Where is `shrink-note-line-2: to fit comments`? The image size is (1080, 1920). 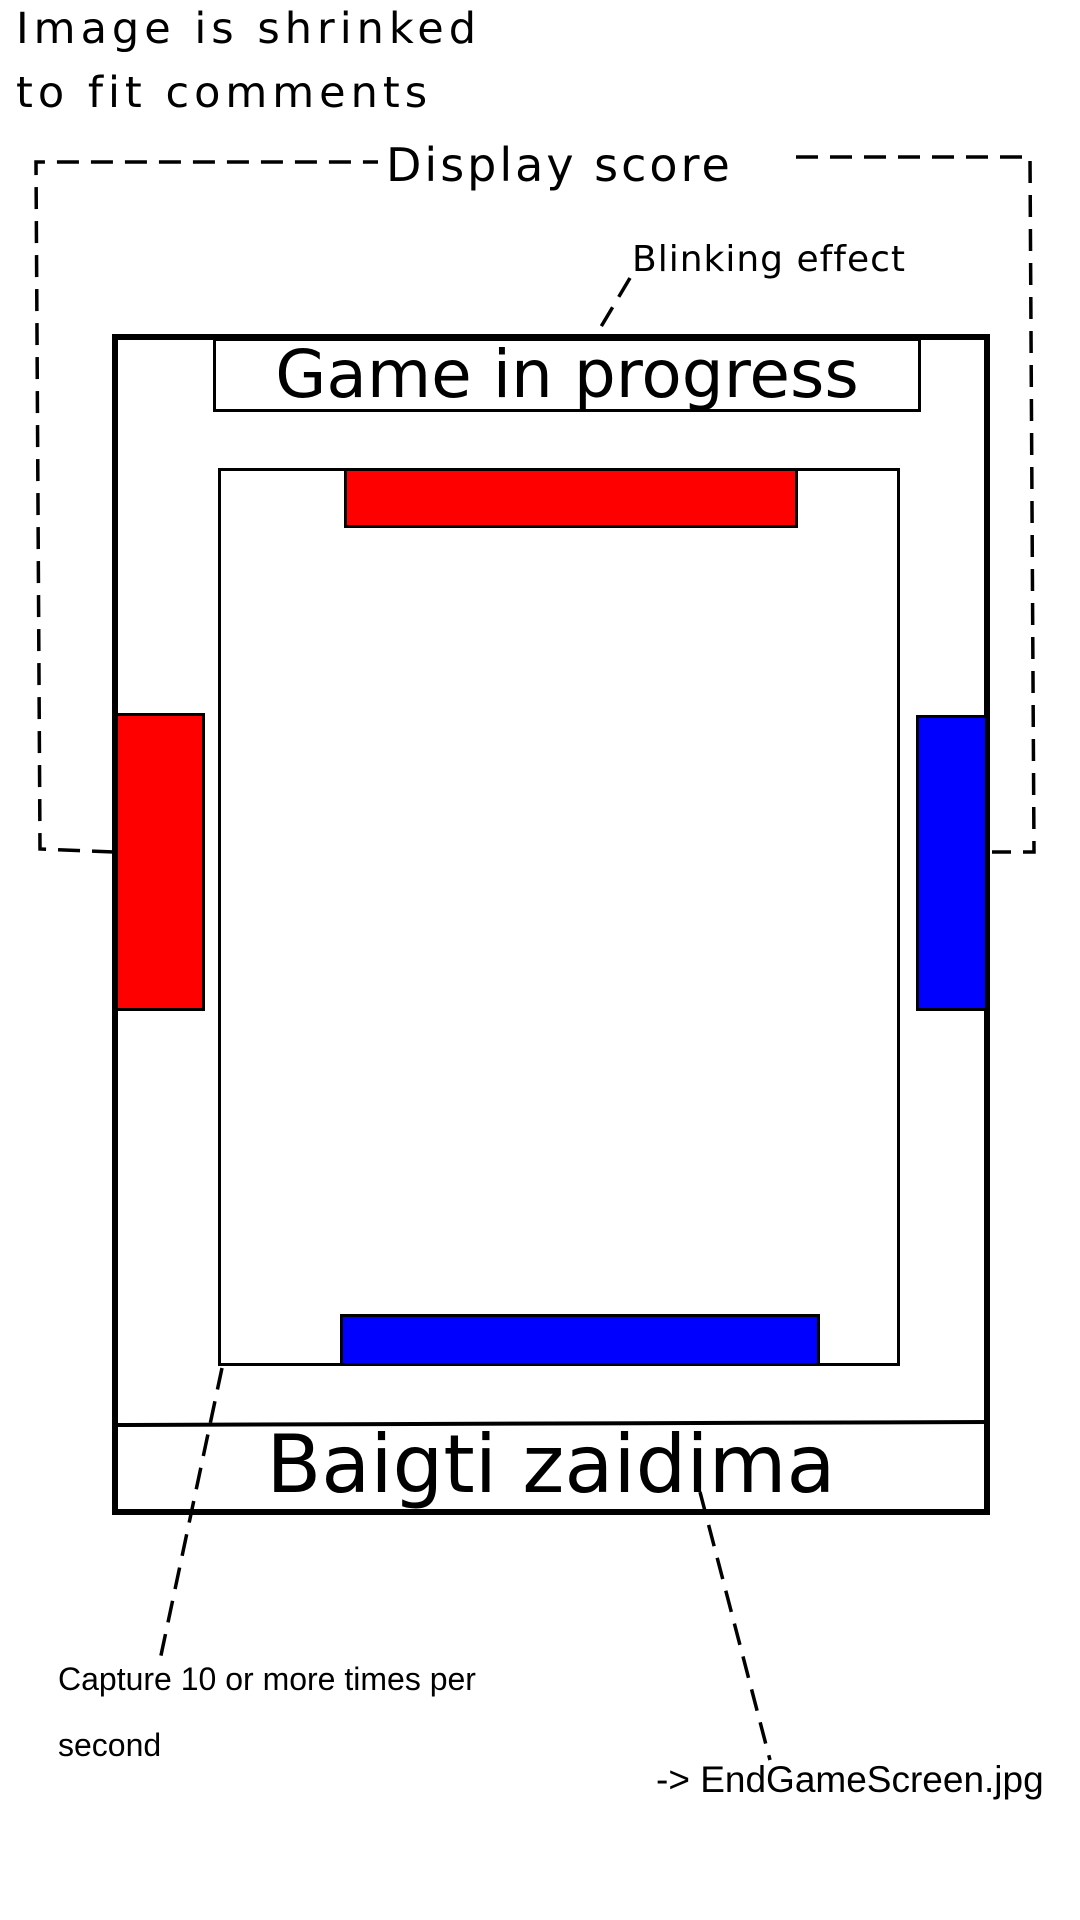 shrink-note-line-2: to fit comments is located at coordinates (224, 93).